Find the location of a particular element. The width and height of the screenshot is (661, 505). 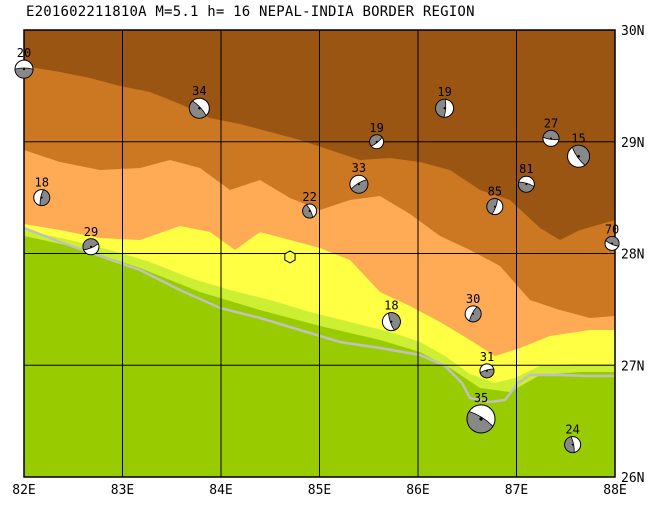

latitude-label: 29N is located at coordinates (632, 143).